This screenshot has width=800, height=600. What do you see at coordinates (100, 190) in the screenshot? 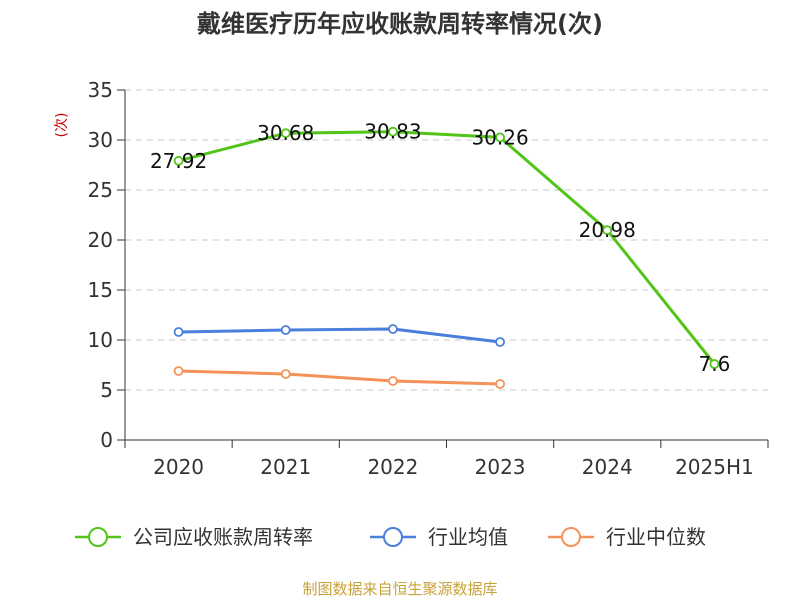
I see `y-tick-label: 25` at bounding box center [100, 190].